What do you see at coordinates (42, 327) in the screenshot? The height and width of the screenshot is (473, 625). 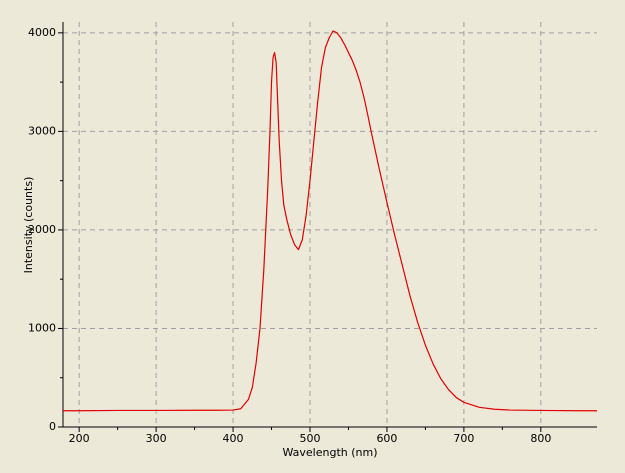 I see `y-tick-label: 1000` at bounding box center [42, 327].